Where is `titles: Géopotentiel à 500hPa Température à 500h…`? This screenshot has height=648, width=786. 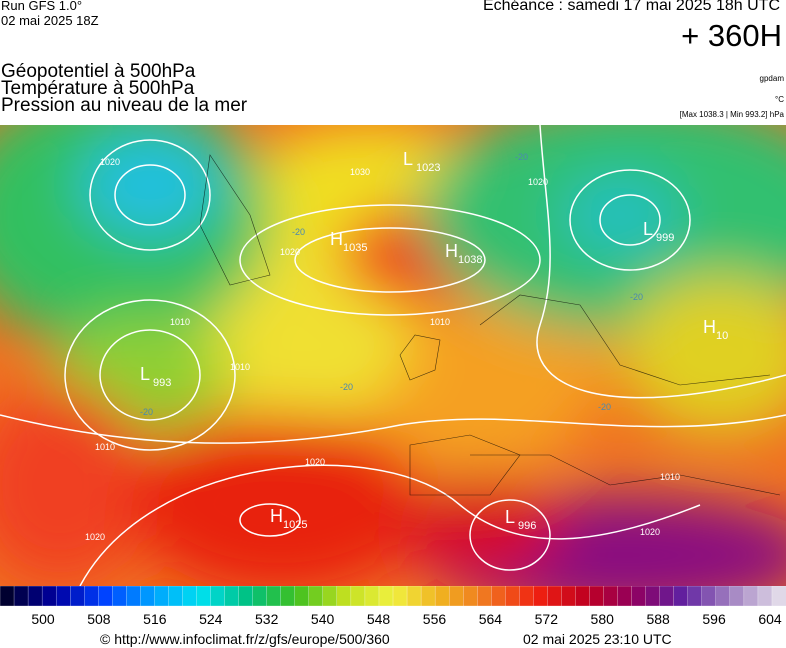
titles: Géopotentiel à 500hPa Température à 500h… is located at coordinates (124, 88).